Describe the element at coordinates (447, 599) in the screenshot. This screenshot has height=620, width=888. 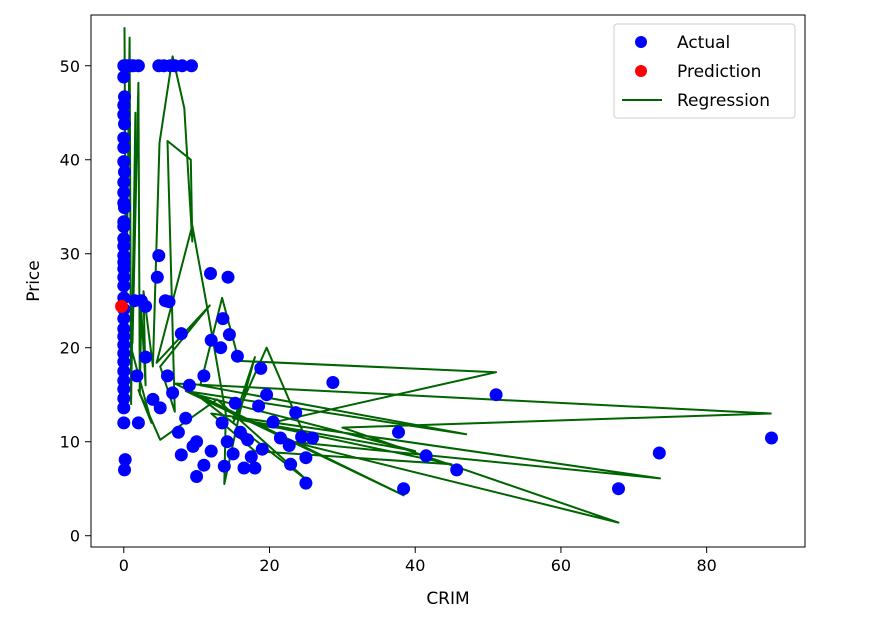
I see `x-axis-label: CRIM` at that location.